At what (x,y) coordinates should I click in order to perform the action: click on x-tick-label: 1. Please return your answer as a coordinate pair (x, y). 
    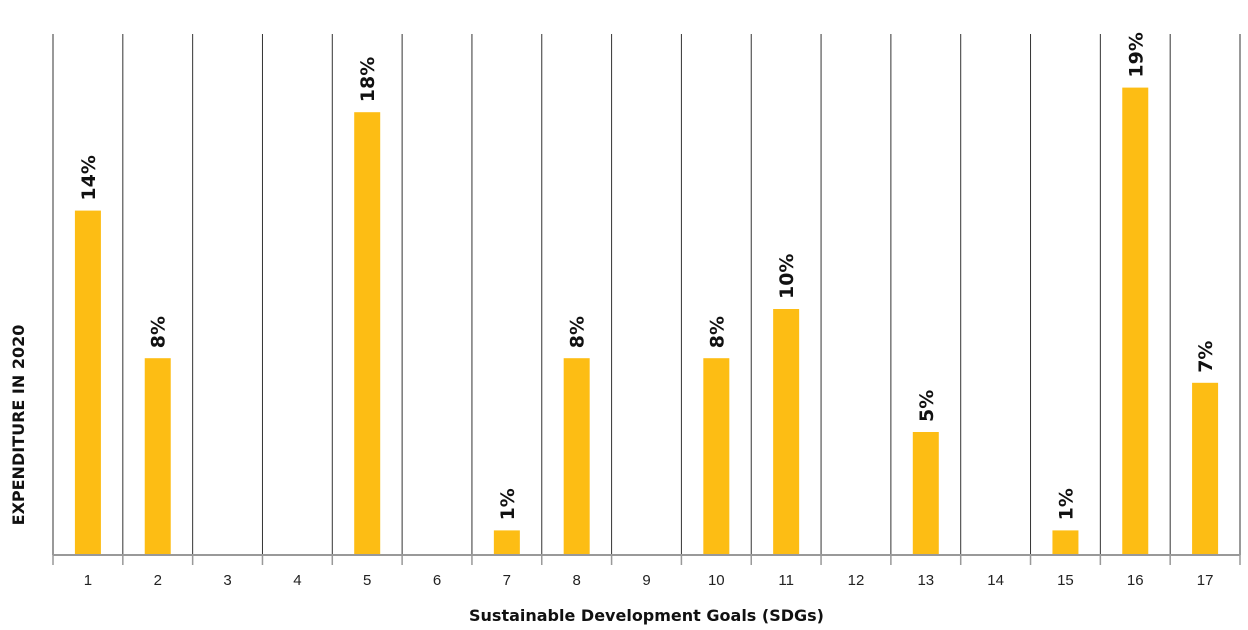
    Looking at the image, I should click on (88, 580).